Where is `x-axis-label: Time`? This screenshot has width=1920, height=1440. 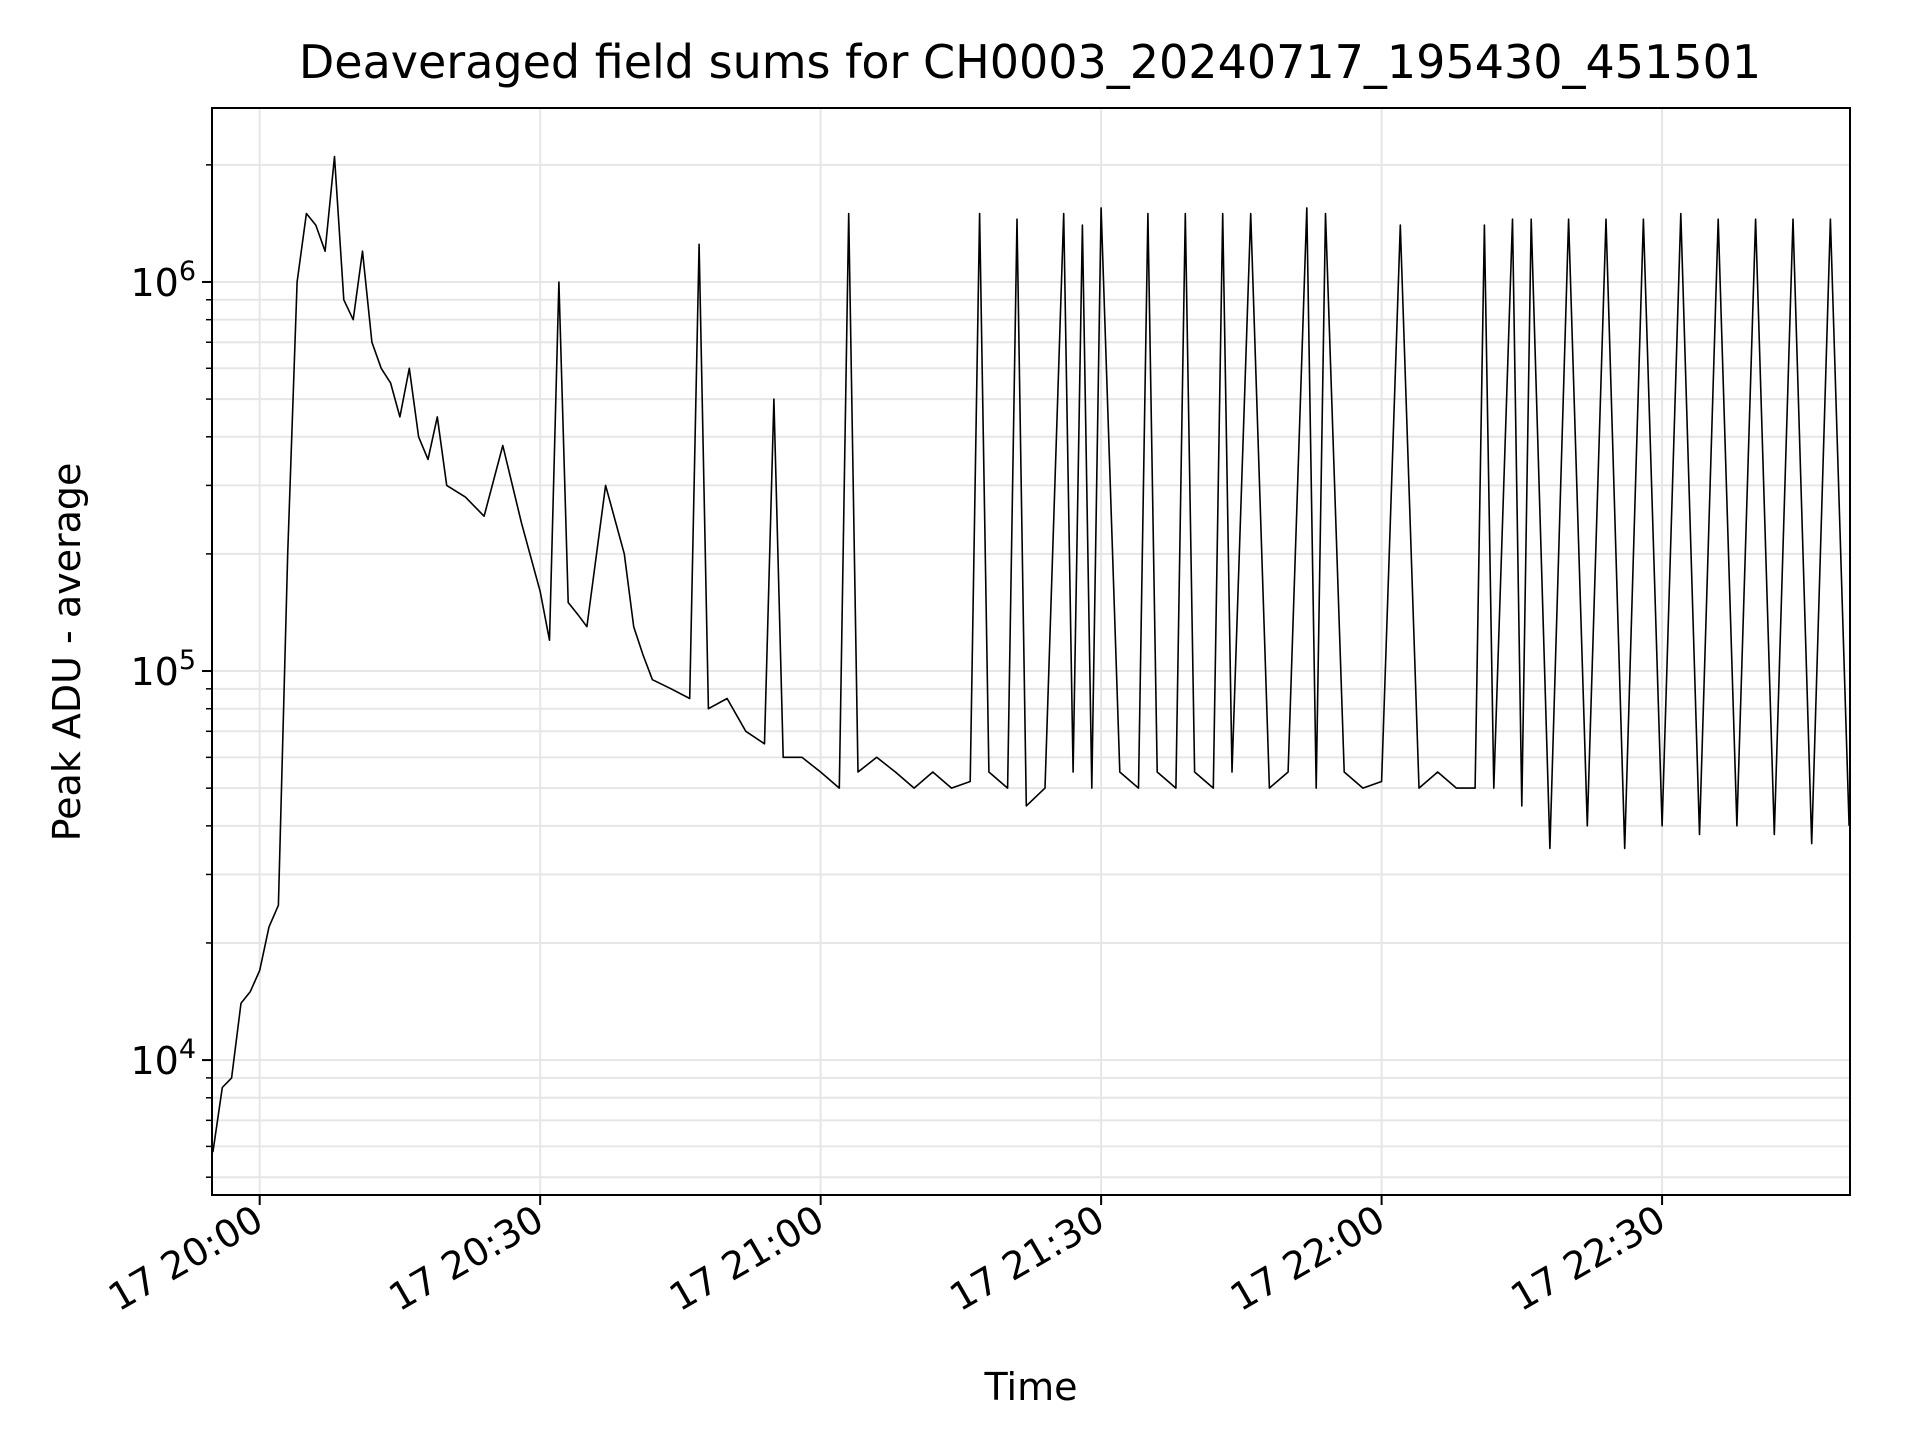
x-axis-label: Time is located at coordinates (1031, 1387).